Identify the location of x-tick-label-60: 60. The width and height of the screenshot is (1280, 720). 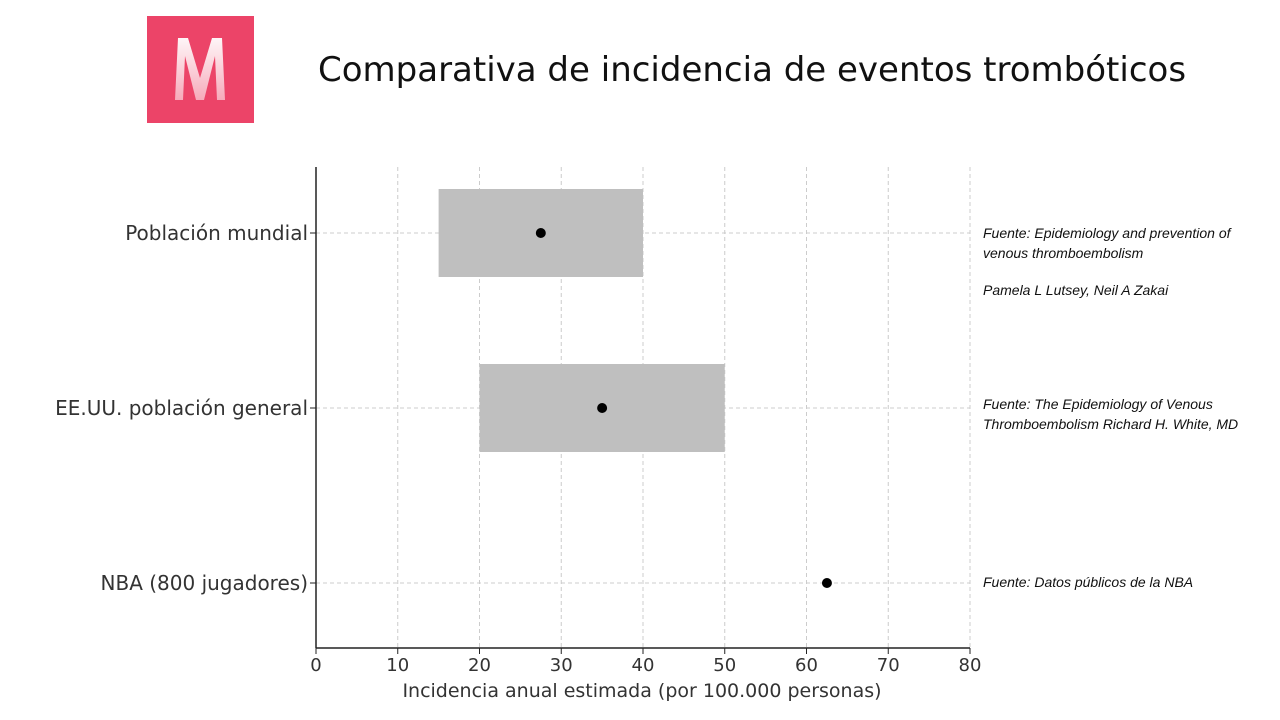
(806, 665).